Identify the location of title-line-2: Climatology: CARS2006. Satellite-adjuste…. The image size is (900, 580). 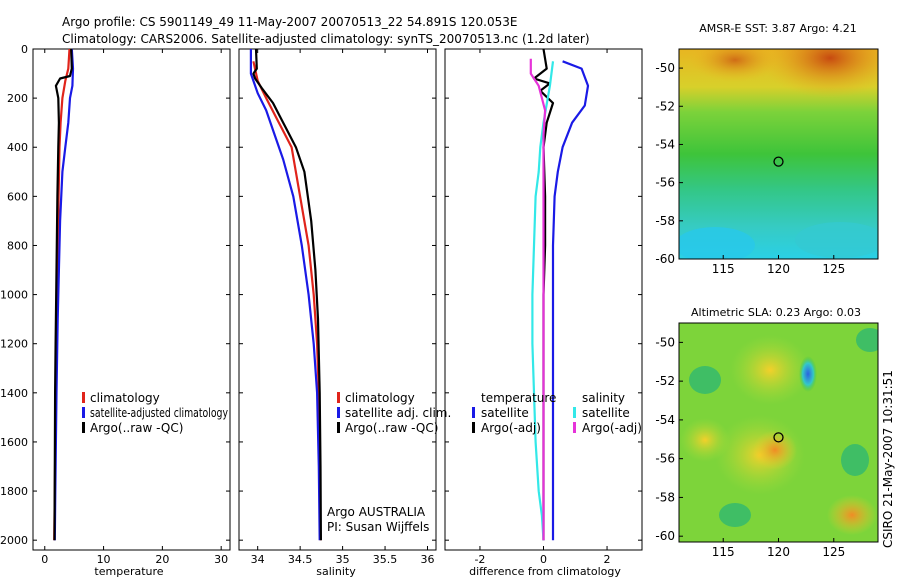
(326, 39).